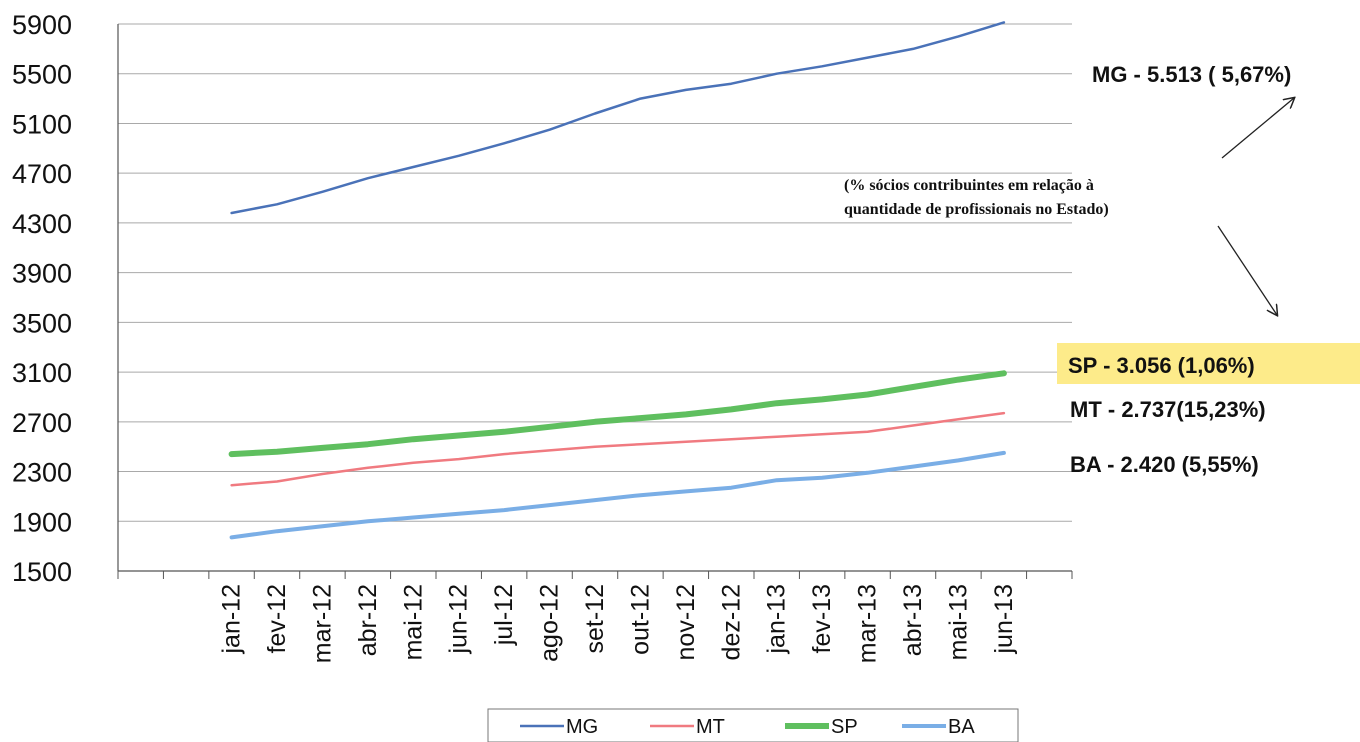  What do you see at coordinates (413, 622) in the screenshot?
I see `x-tick-label: mai-12` at bounding box center [413, 622].